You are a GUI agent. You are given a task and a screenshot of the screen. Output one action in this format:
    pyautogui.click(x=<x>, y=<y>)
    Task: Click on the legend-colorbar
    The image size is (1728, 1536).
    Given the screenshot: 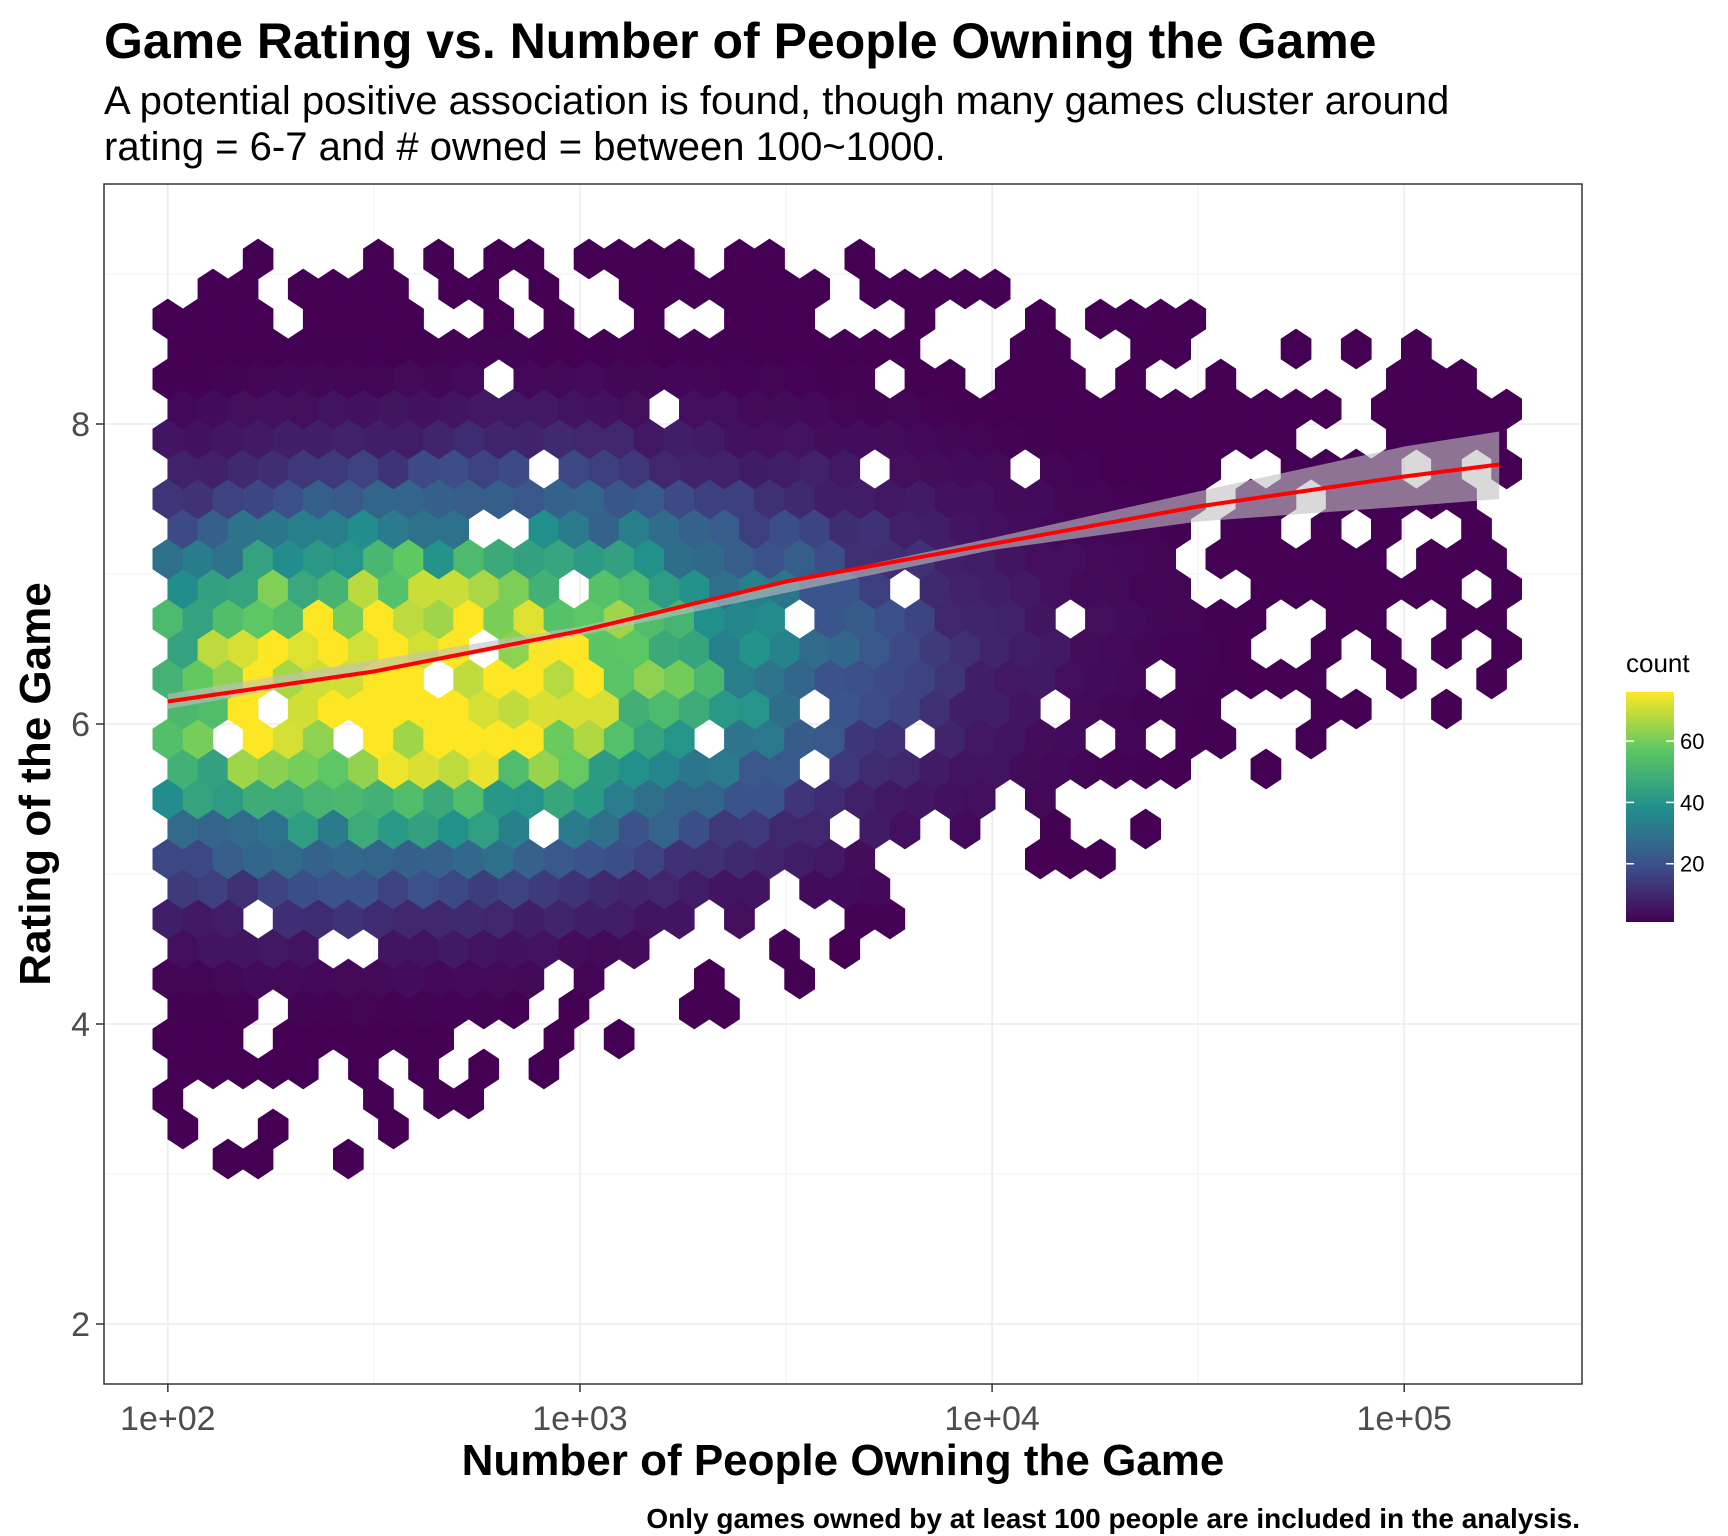 What is the action you would take?
    pyautogui.click(x=1650, y=807)
    